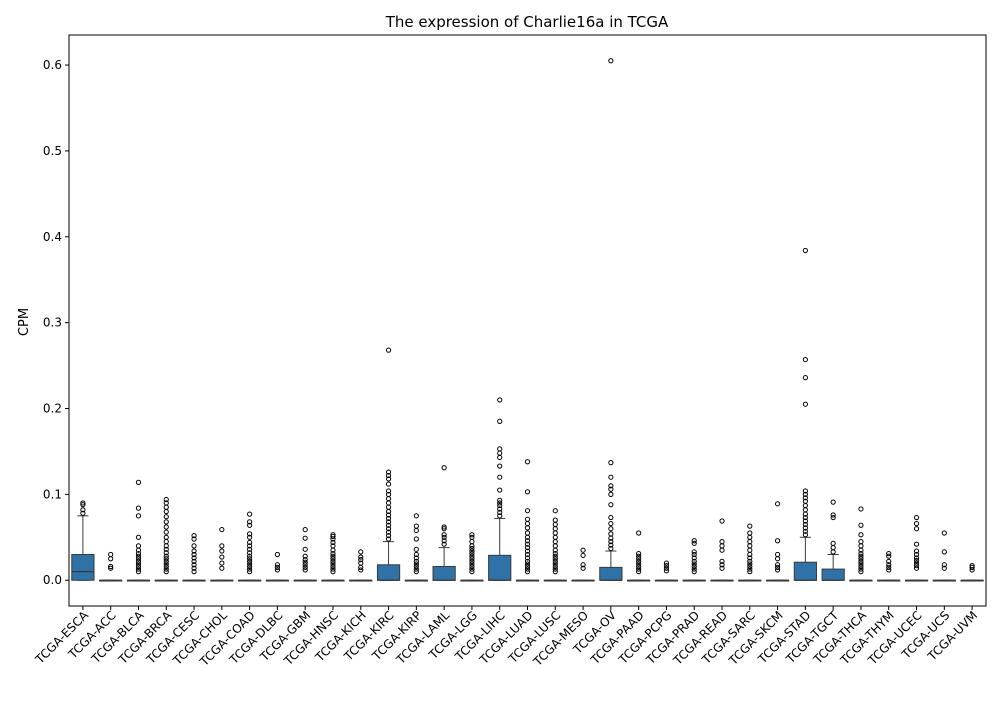 The image size is (1000, 704). Describe the element at coordinates (833, 574) in the screenshot. I see `box-iqr` at that location.